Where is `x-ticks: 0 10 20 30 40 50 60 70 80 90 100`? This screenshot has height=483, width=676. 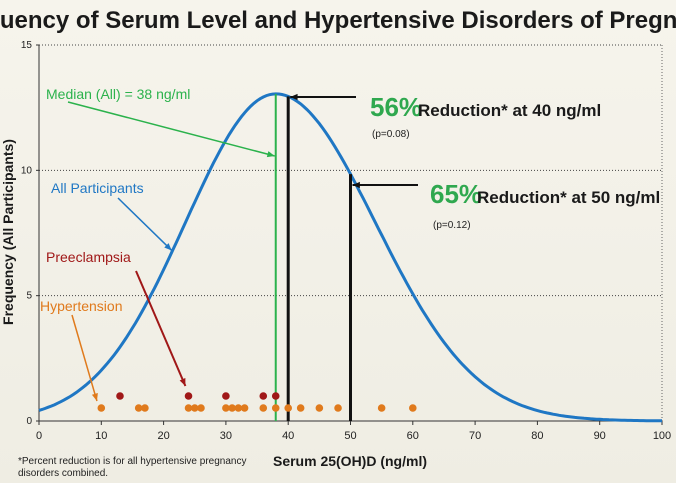
x-ticks: 0 10 20 30 40 50 60 70 80 90 100 is located at coordinates (353, 431).